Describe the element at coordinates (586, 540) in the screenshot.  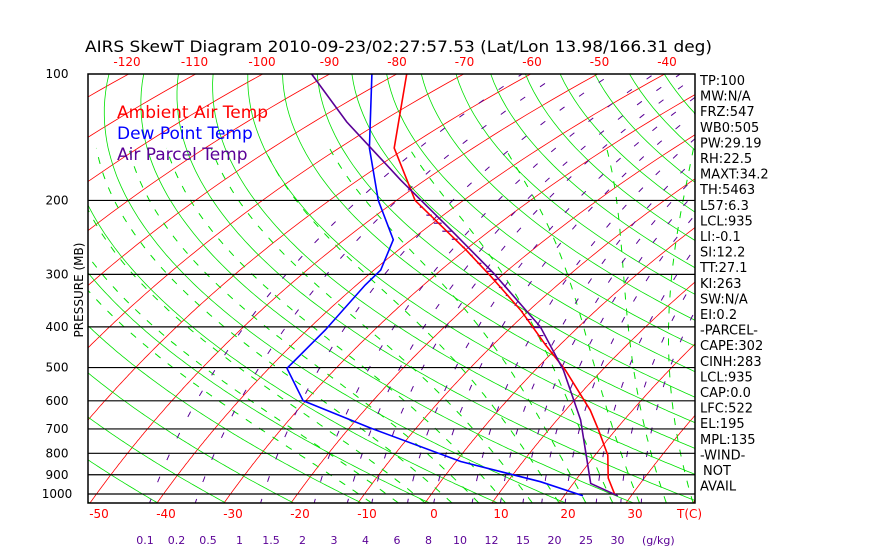
I see `mixing-ratio-tick-label: 25` at that location.